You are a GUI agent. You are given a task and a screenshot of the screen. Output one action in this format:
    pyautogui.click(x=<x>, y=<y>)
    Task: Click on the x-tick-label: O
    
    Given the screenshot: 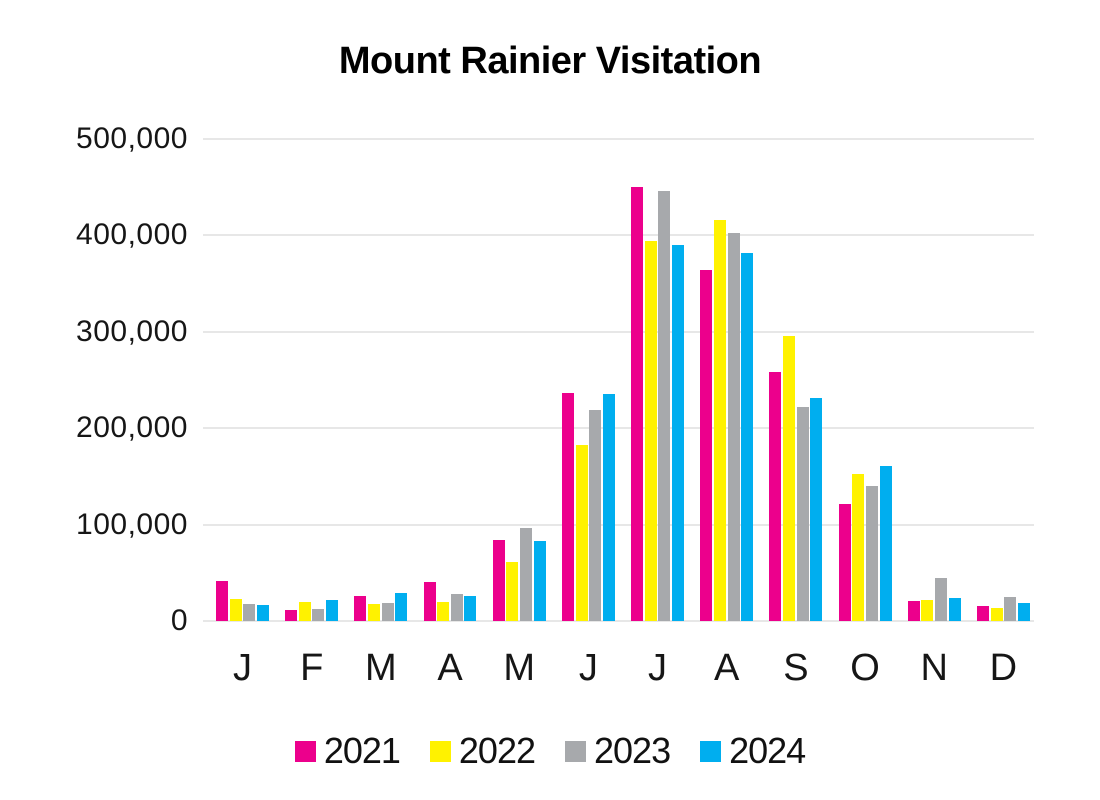 What is the action you would take?
    pyautogui.click(x=865, y=668)
    